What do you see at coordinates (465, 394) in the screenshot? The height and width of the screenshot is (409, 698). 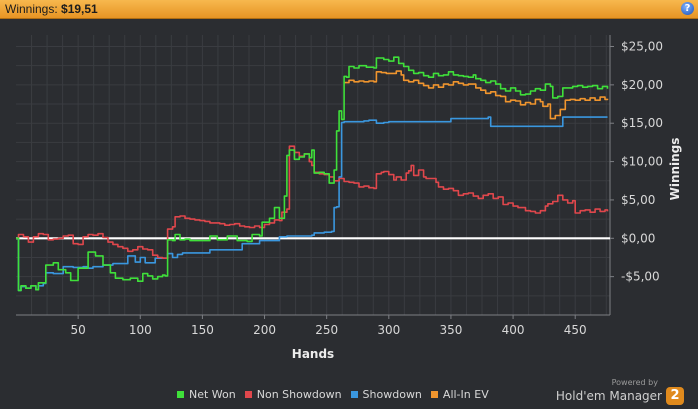 I see `legend-label: All-In EV` at bounding box center [465, 394].